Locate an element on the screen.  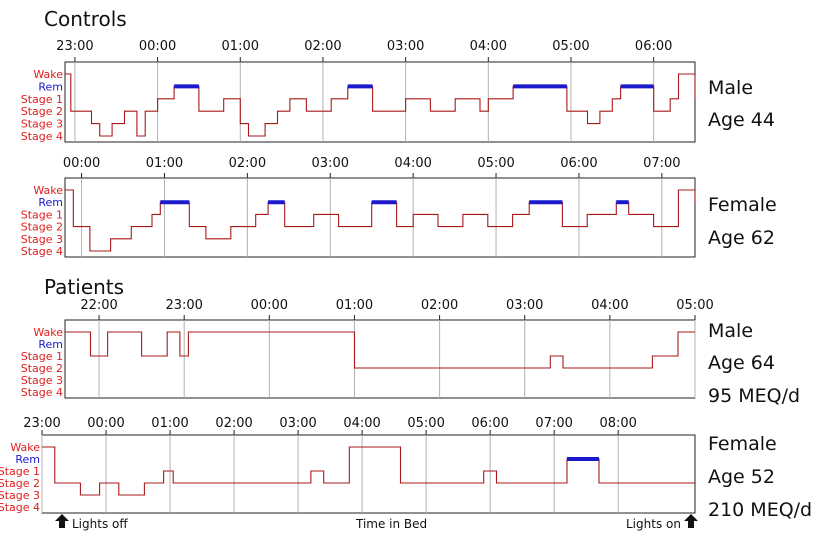
time-in-bed-label: Time in Bed is located at coordinates (391, 524).